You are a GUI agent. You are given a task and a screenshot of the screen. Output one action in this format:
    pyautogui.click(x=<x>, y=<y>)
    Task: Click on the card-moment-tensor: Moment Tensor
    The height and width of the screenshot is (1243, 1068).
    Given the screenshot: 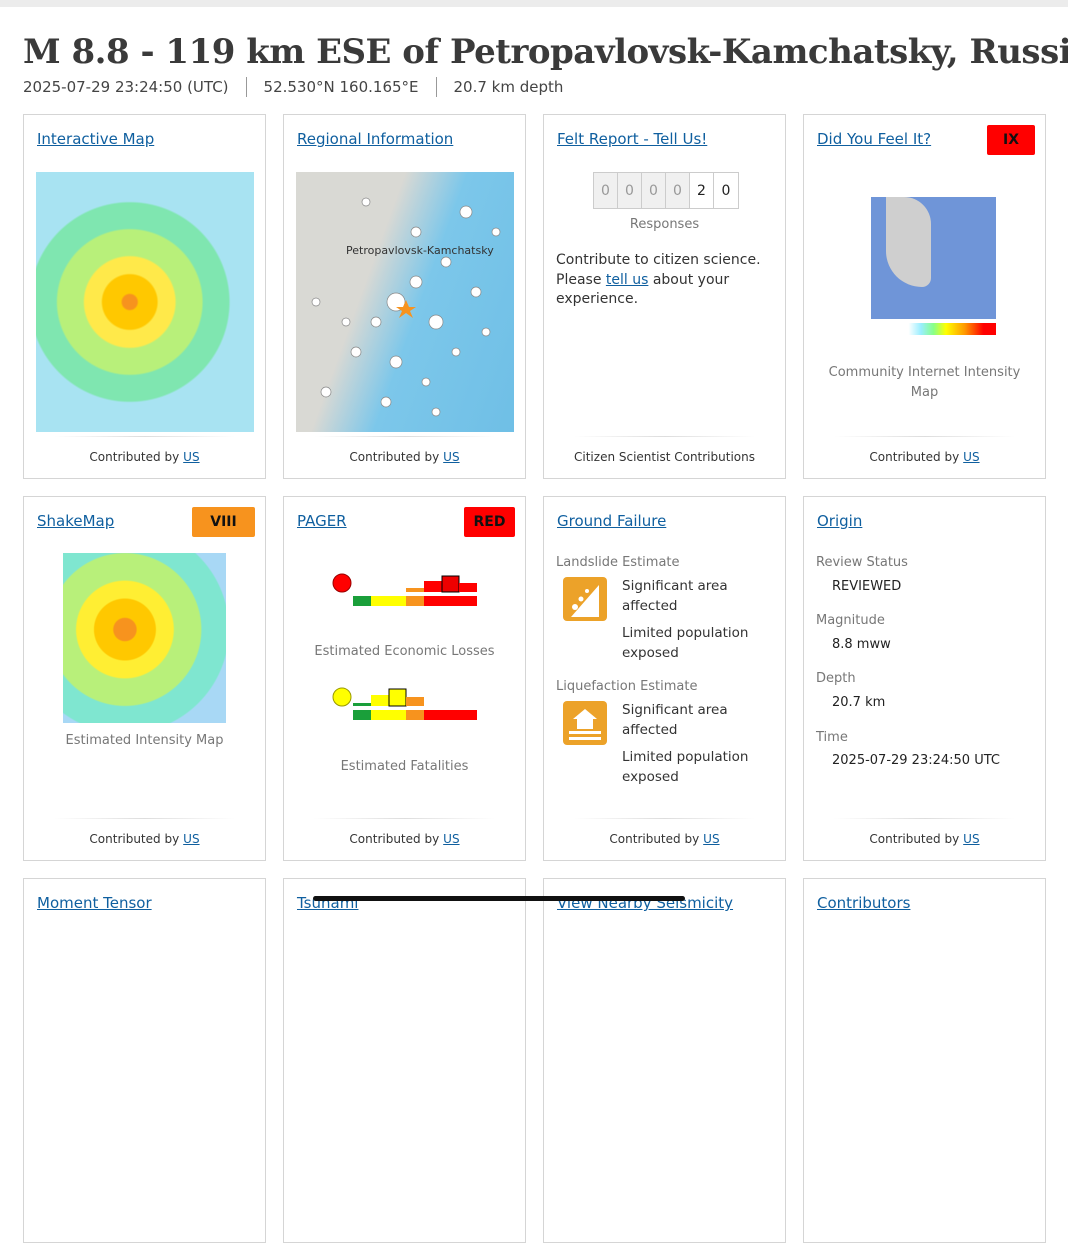 What is the action you would take?
    pyautogui.click(x=144, y=1060)
    